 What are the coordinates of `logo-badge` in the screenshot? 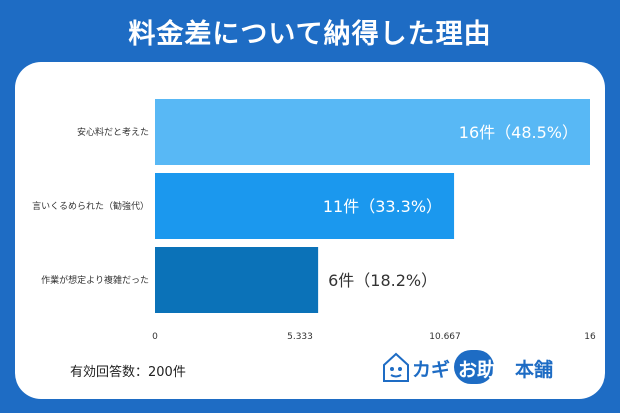 It's located at (474, 367).